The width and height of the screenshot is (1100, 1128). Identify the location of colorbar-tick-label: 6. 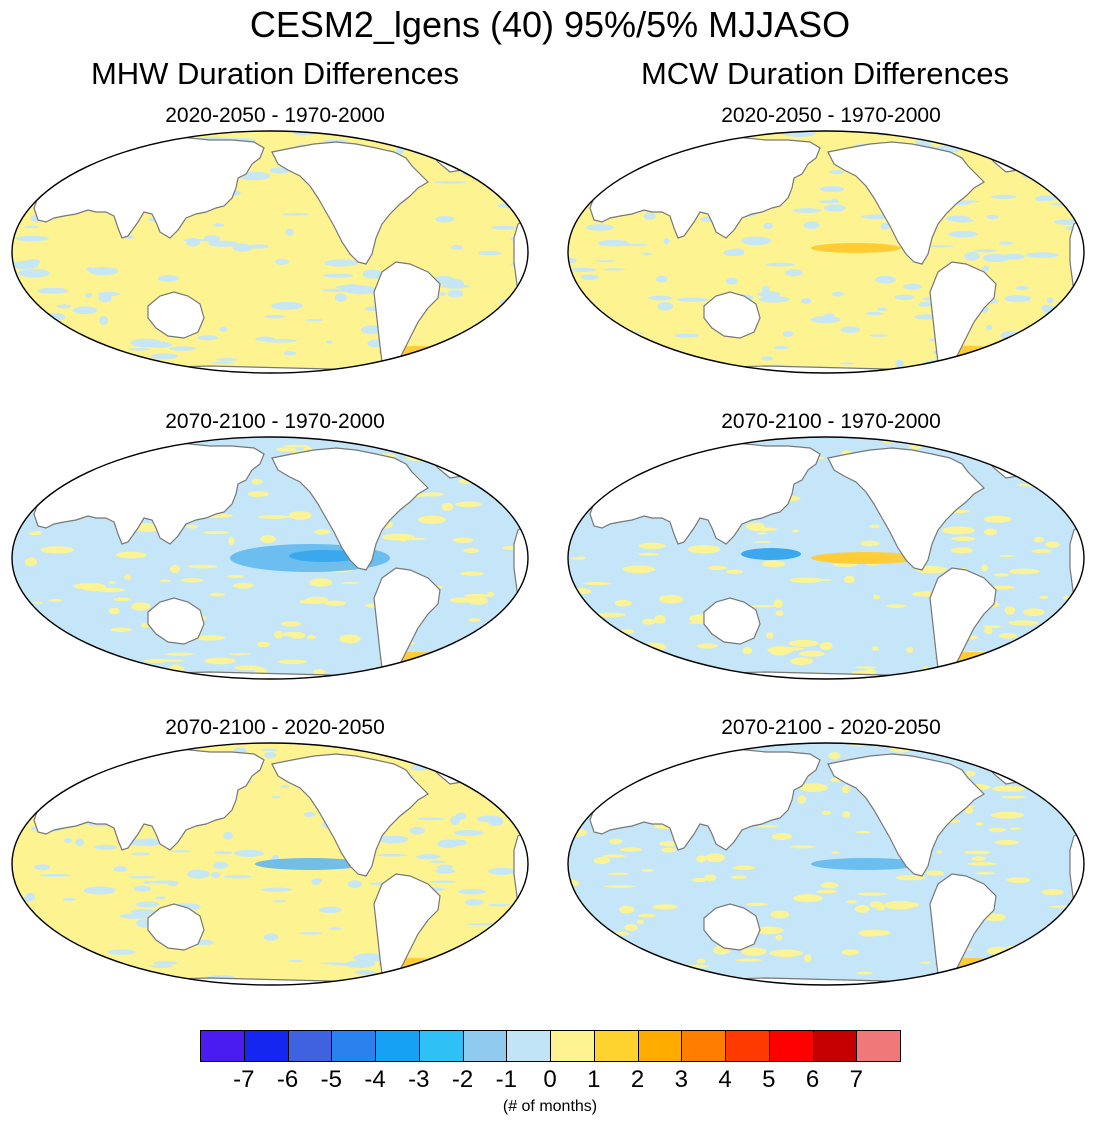
(812, 1079).